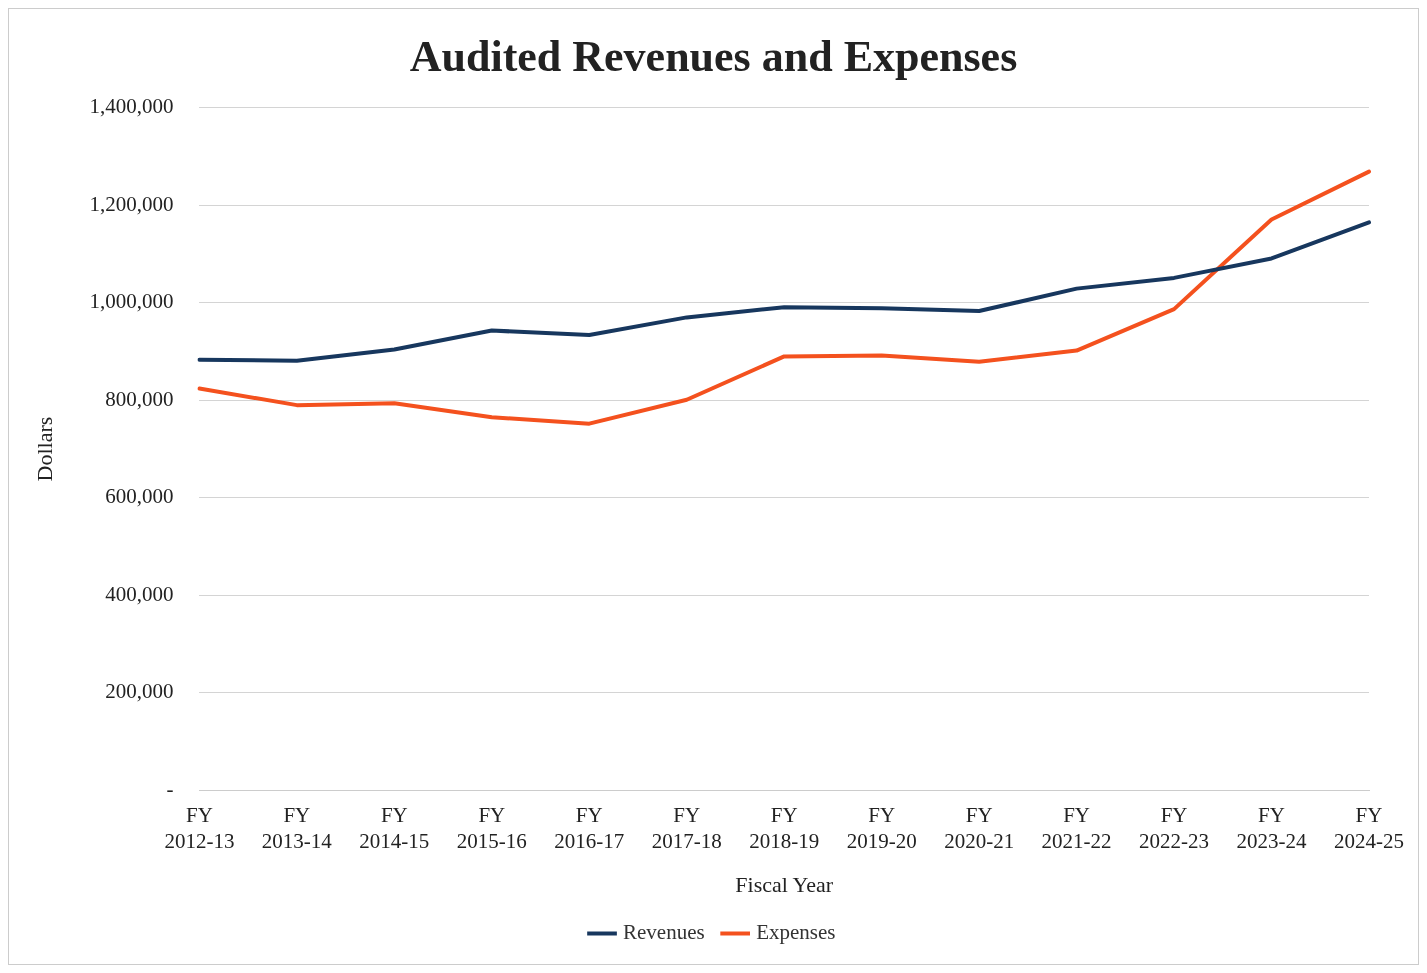 This screenshot has height=973, width=1427. Describe the element at coordinates (784, 828) in the screenshot. I see `x-tick-label: FY 2018-19` at that location.